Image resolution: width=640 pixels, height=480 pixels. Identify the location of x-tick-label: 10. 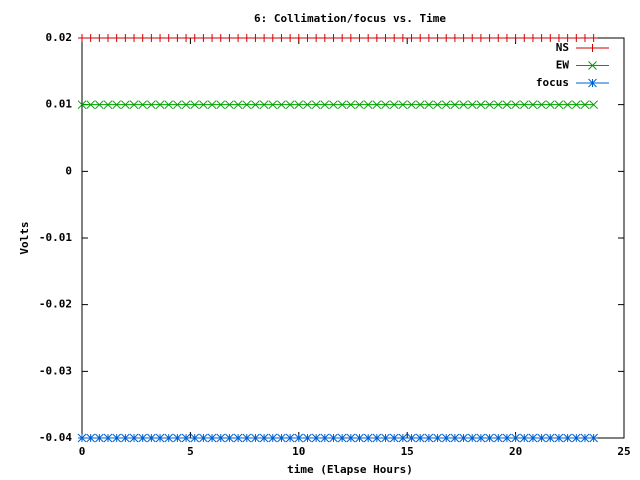
(298, 451).